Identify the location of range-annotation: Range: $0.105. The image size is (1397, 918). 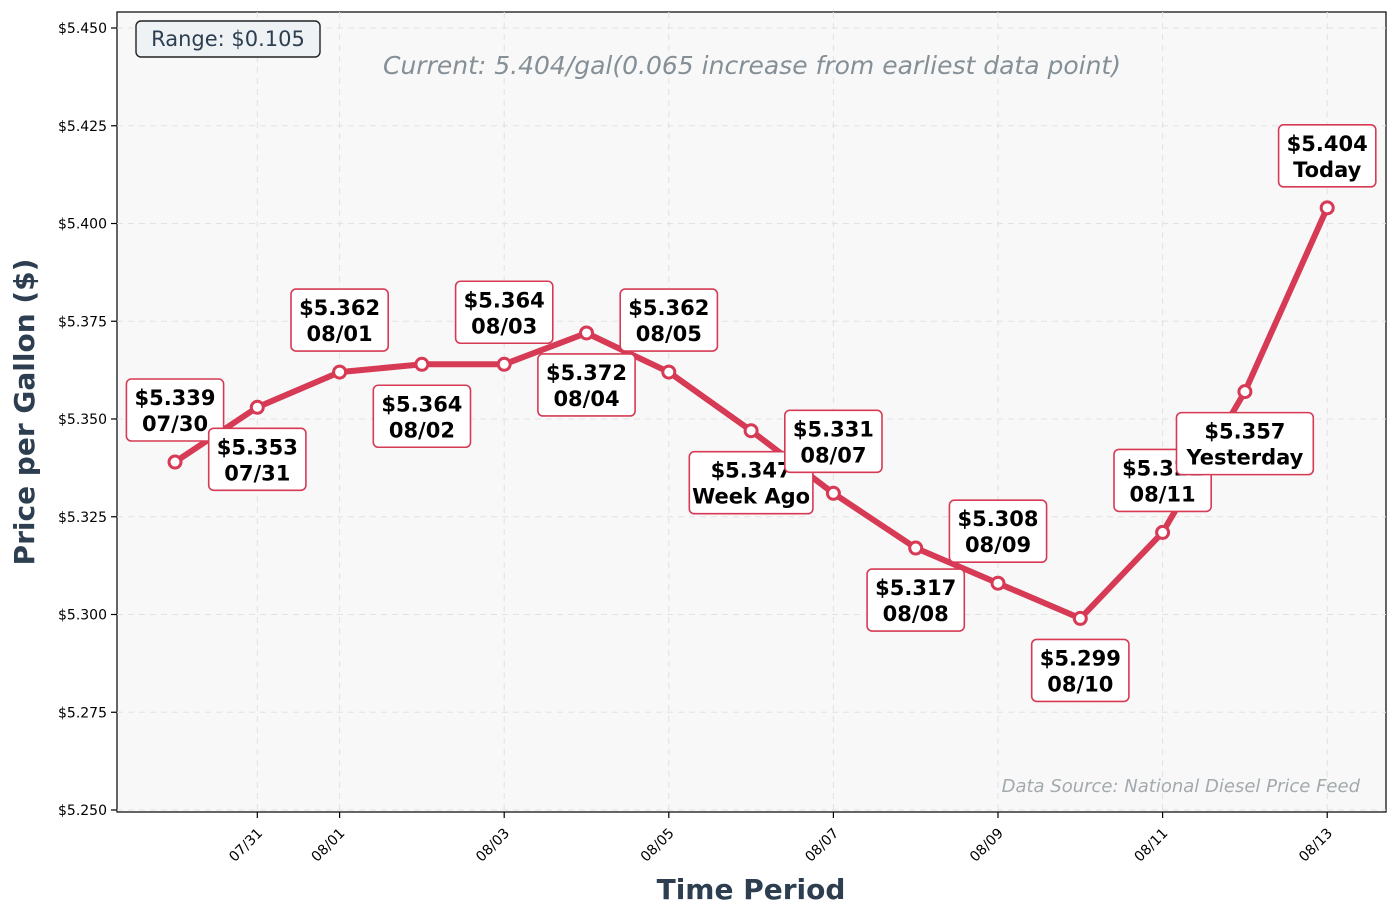
(228, 39).